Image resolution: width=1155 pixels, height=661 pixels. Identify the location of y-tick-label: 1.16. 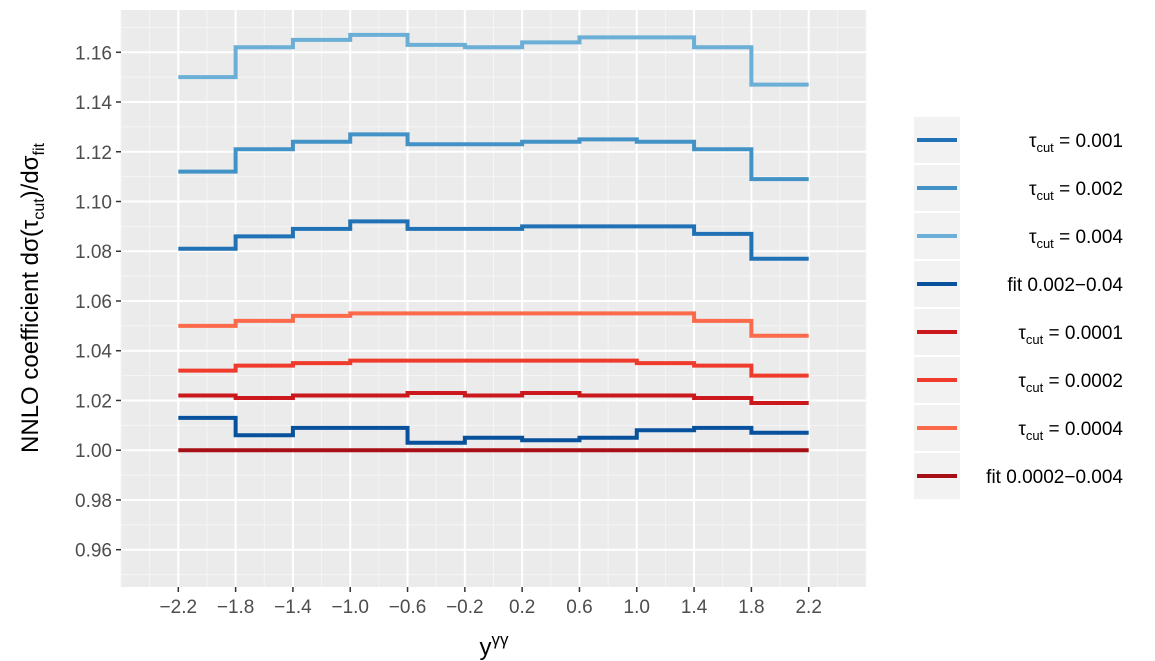
(93, 53).